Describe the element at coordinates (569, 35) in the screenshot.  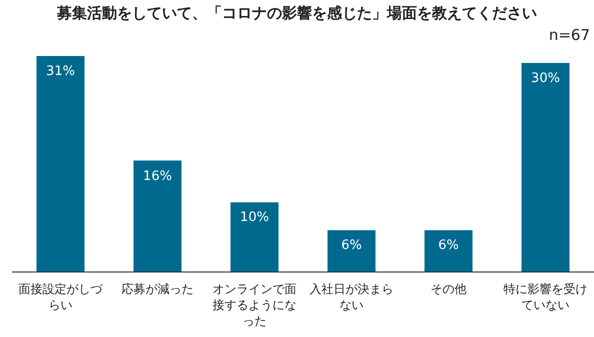
I see `annotation: n=67` at that location.